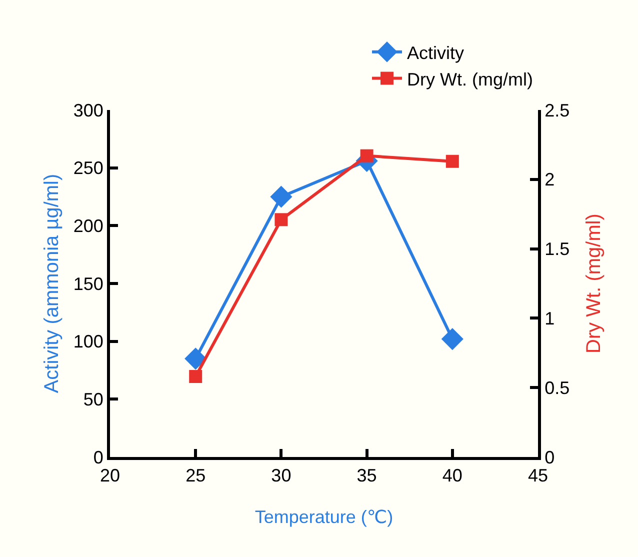  What do you see at coordinates (549, 318) in the screenshot?
I see `y2-tick-label: 1` at bounding box center [549, 318].